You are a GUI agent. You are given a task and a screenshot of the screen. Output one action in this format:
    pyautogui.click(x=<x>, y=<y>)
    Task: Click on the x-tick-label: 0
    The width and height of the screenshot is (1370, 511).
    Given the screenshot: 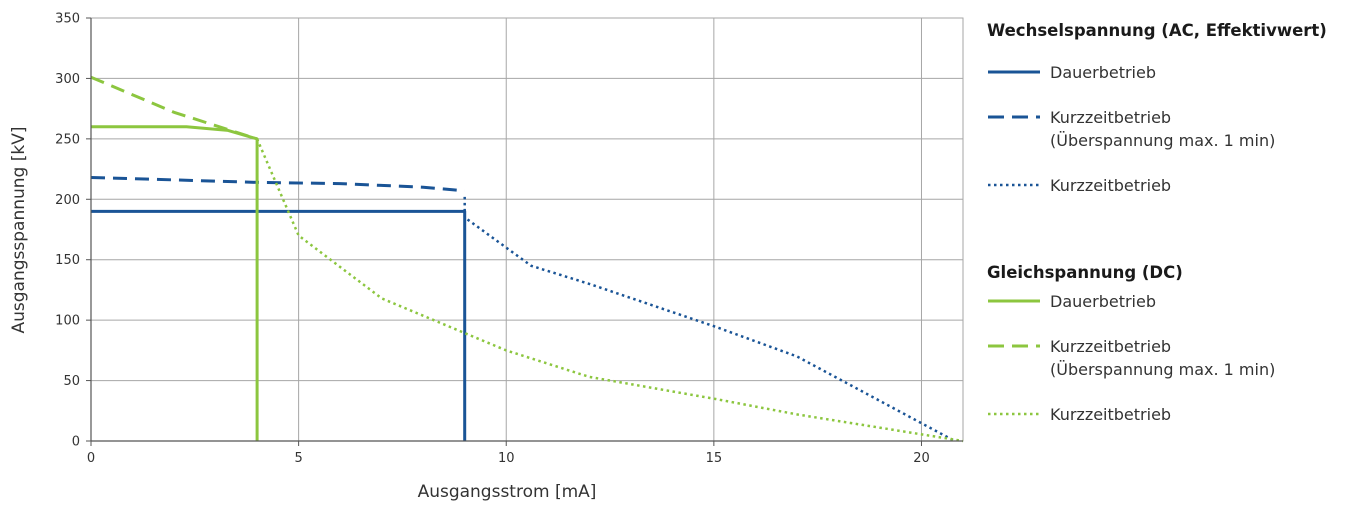 What is the action you would take?
    pyautogui.click(x=91, y=458)
    